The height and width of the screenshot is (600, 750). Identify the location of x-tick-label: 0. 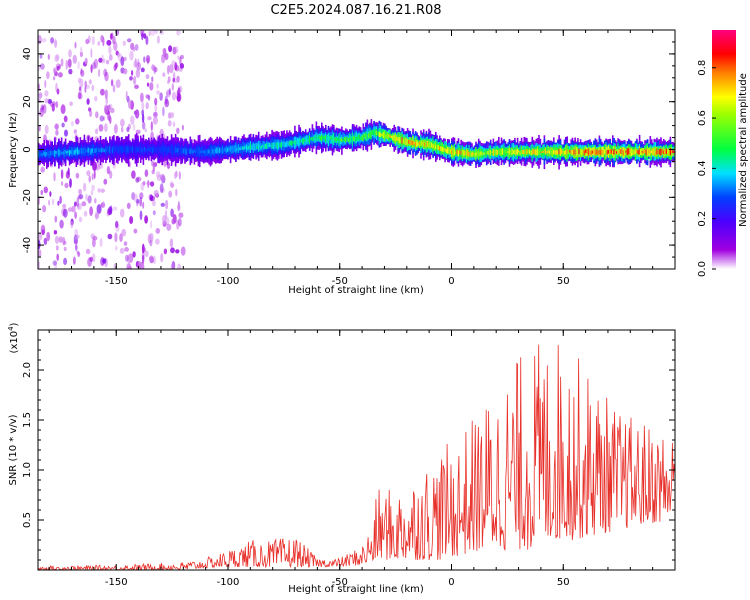
(451, 582).